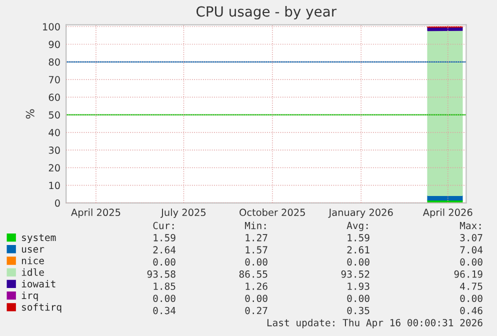  I want to click on legend-label: nice, so click(33, 260).